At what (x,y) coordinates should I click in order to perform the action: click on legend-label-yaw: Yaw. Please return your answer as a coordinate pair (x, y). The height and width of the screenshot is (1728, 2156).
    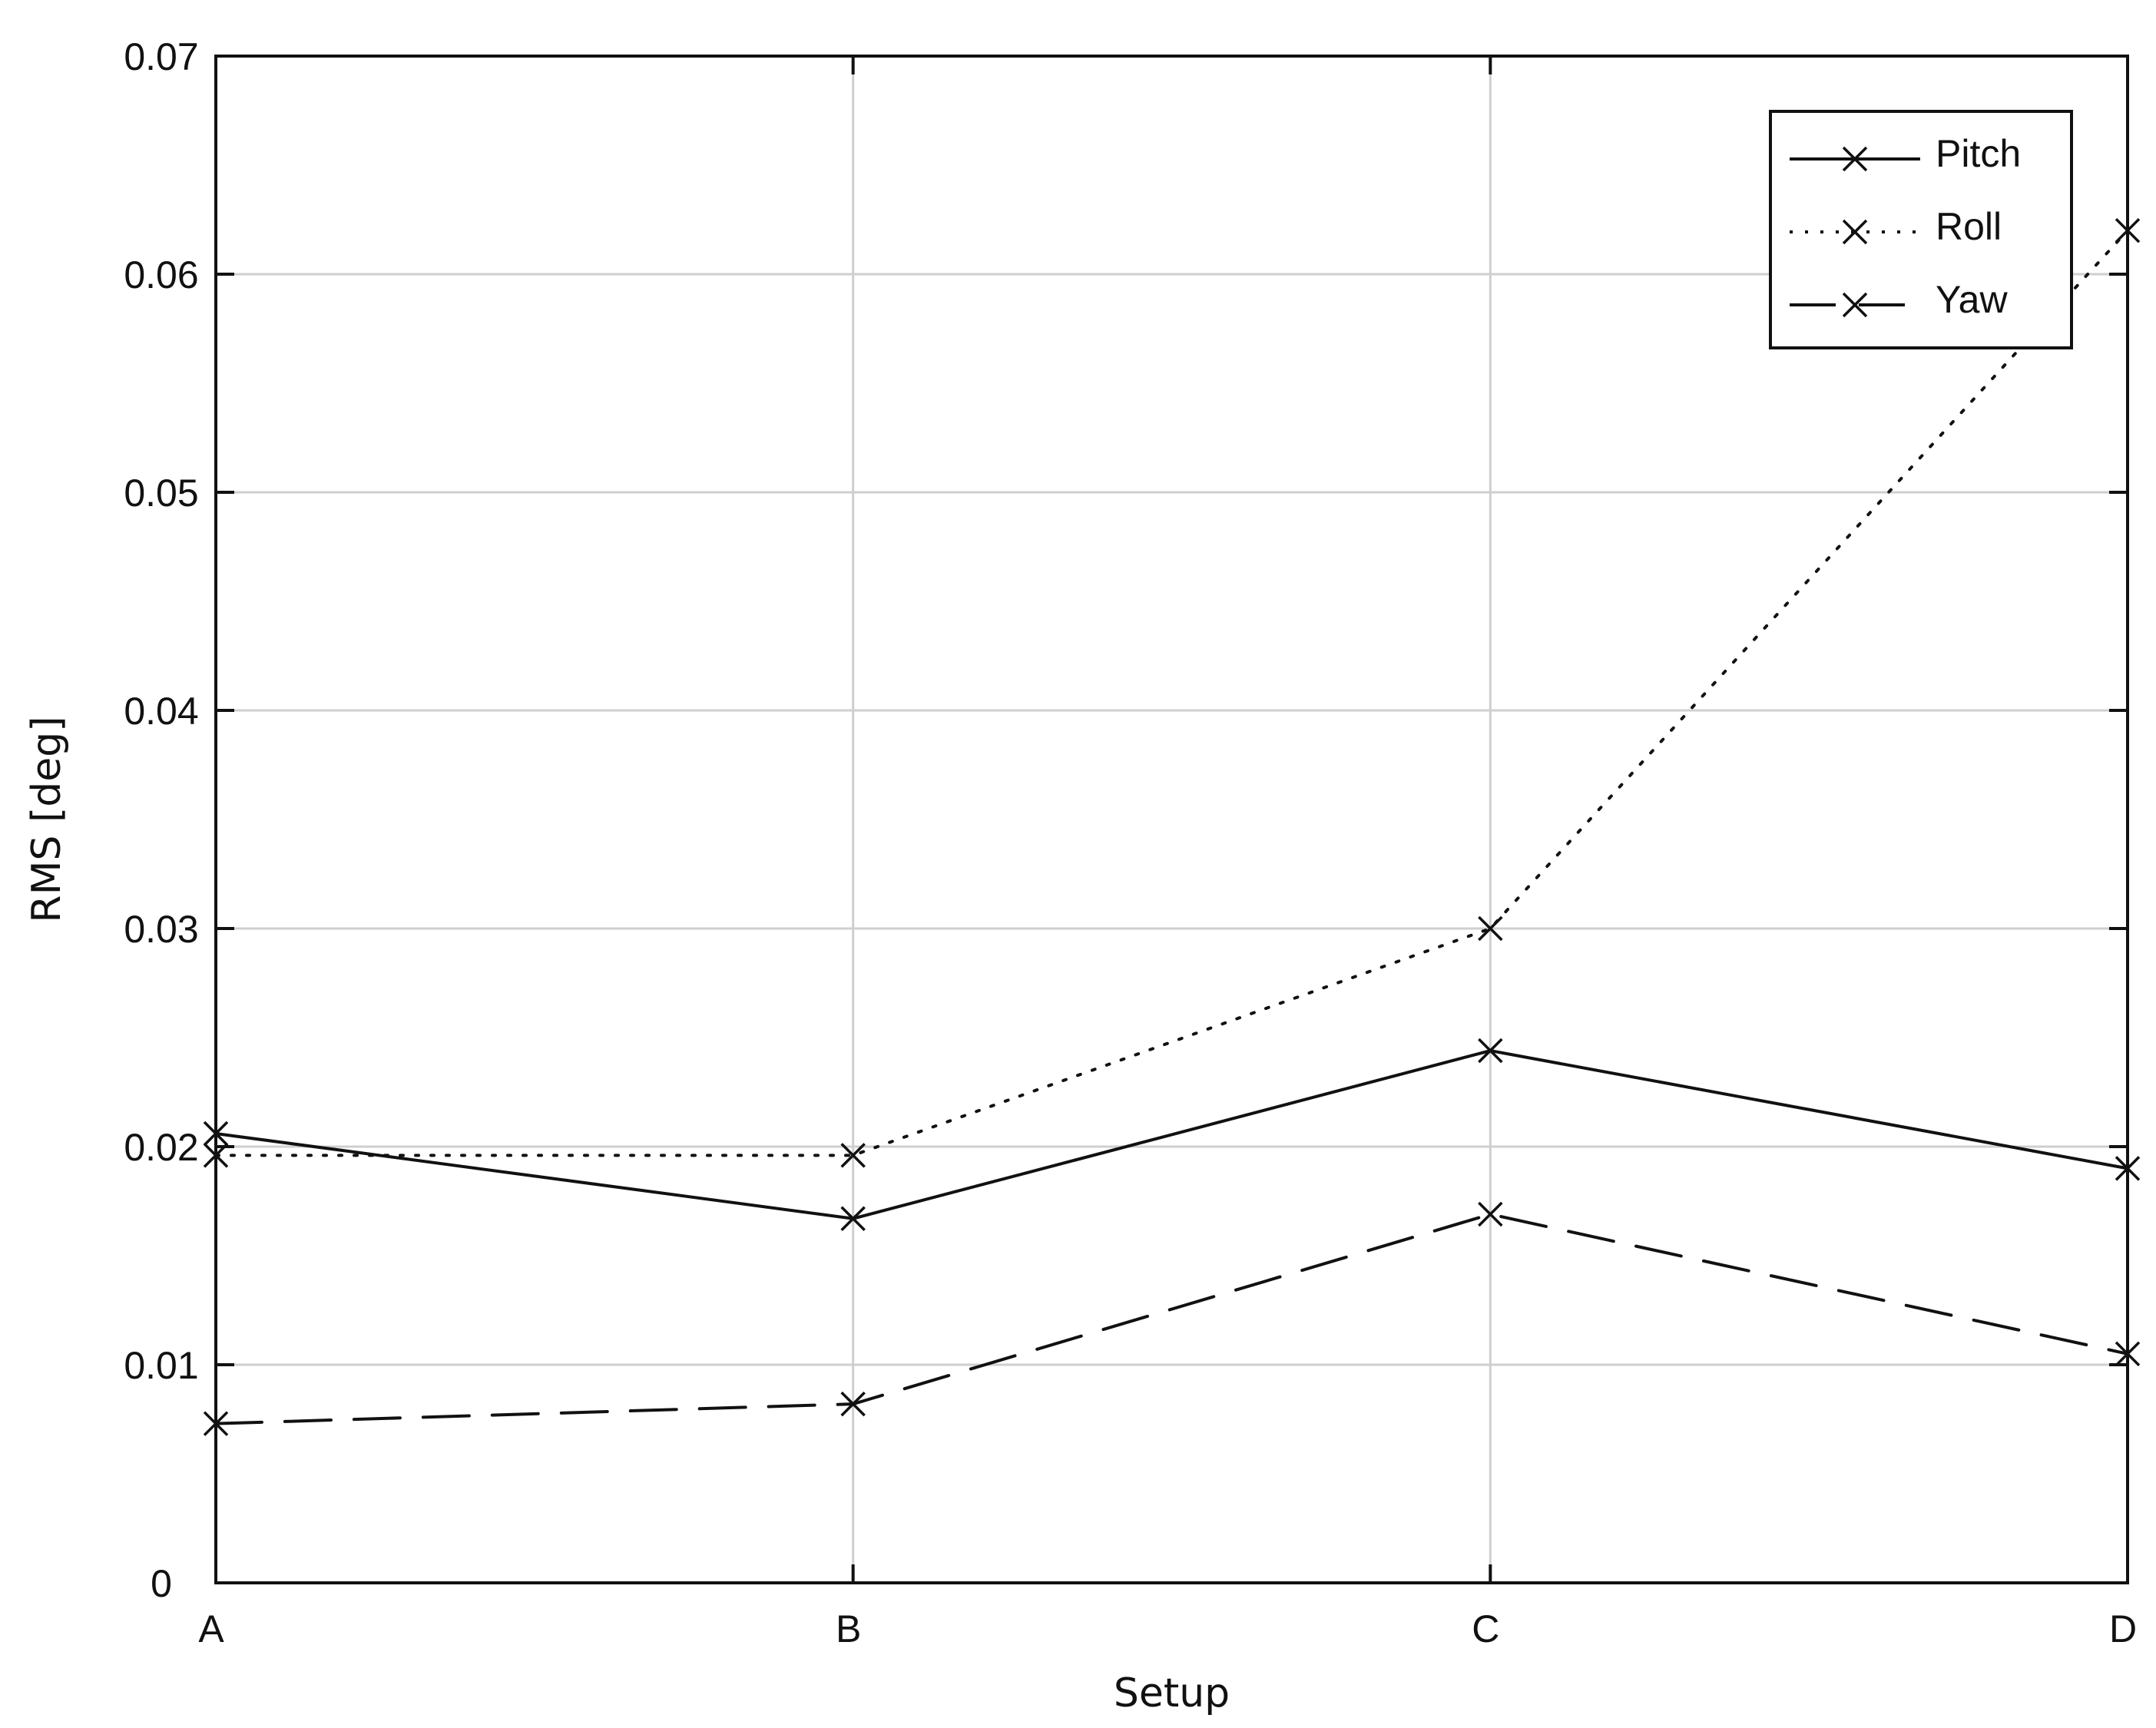
    Looking at the image, I should click on (1972, 299).